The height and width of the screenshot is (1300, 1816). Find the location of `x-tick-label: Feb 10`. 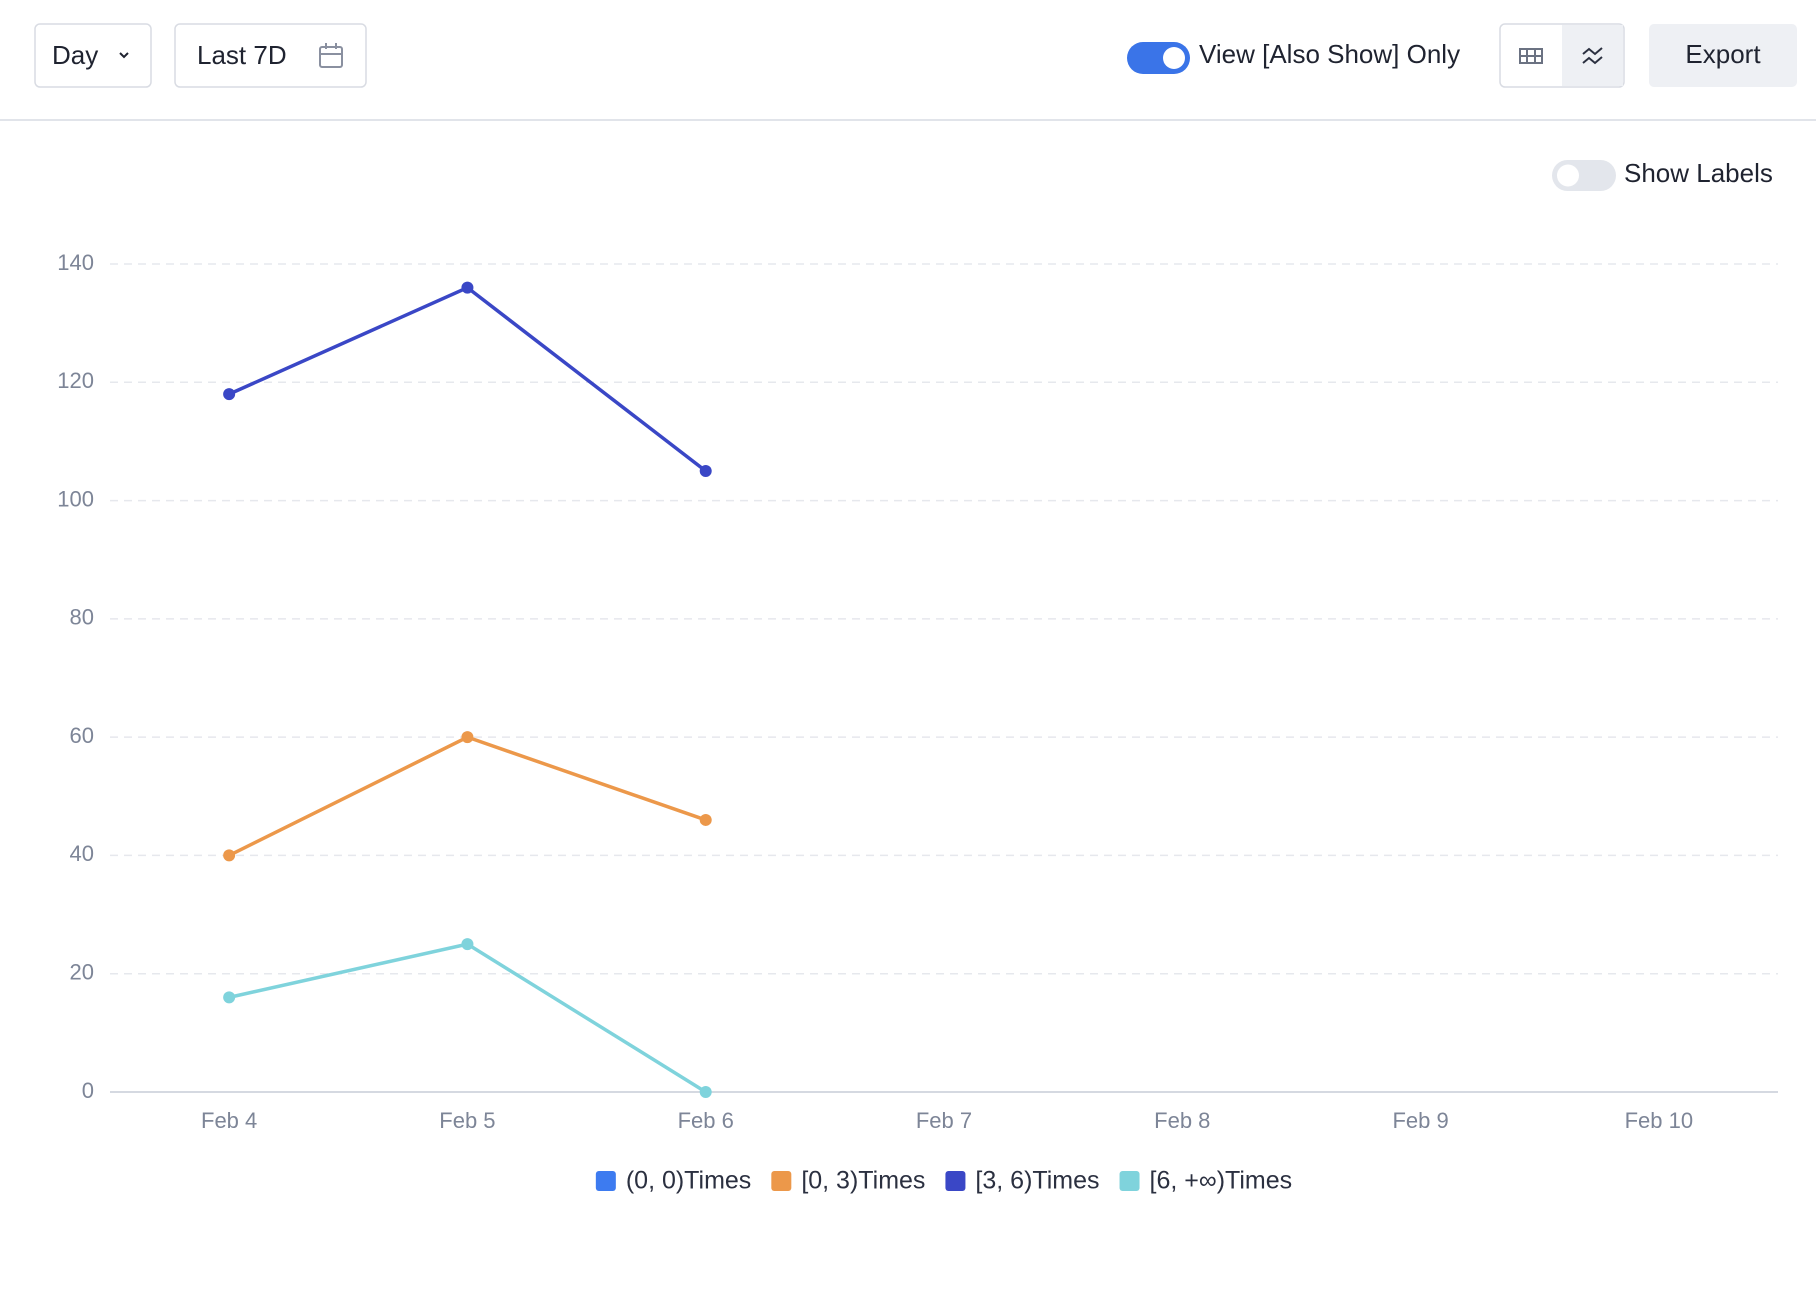

x-tick-label: Feb 10 is located at coordinates (1659, 1120).